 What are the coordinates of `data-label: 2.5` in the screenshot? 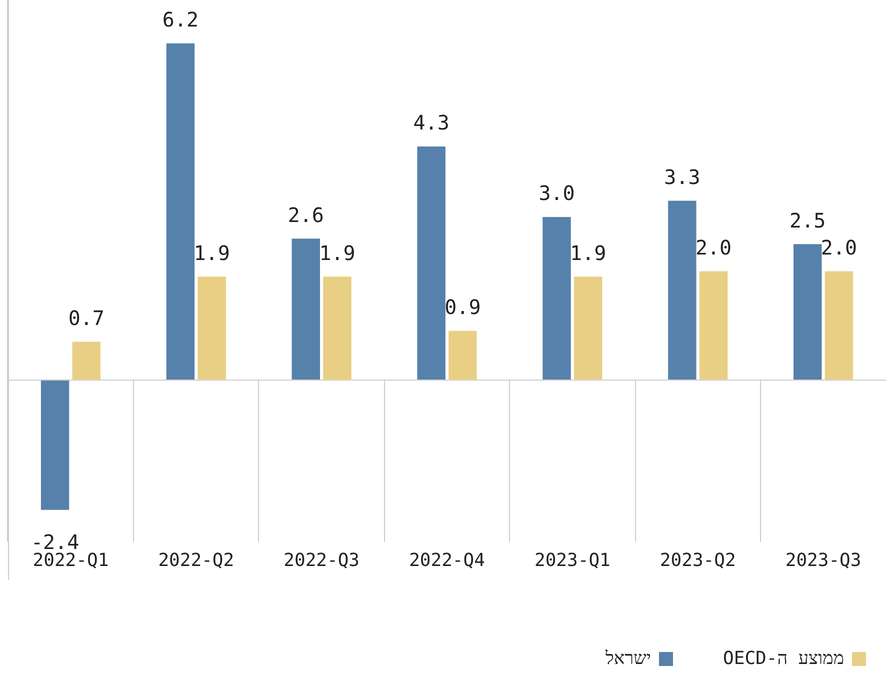 It's located at (808, 220).